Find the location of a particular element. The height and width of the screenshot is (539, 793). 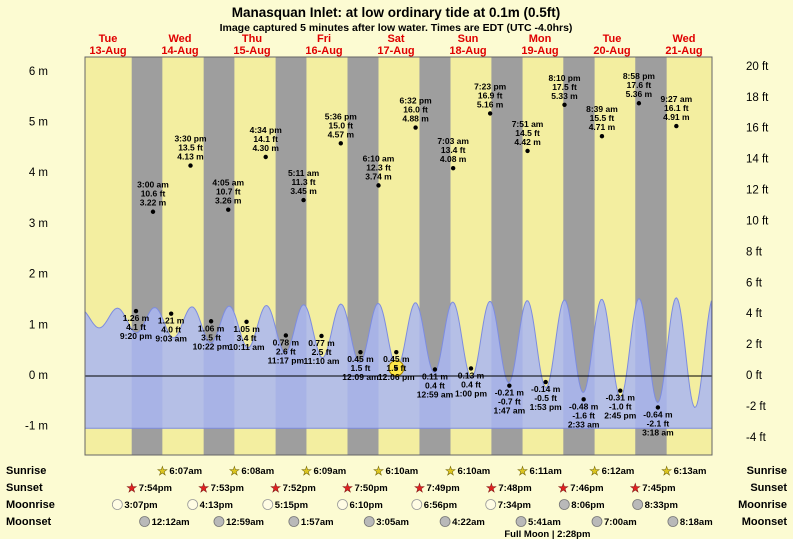

day-date-label: 18-Aug is located at coordinates (467, 51).